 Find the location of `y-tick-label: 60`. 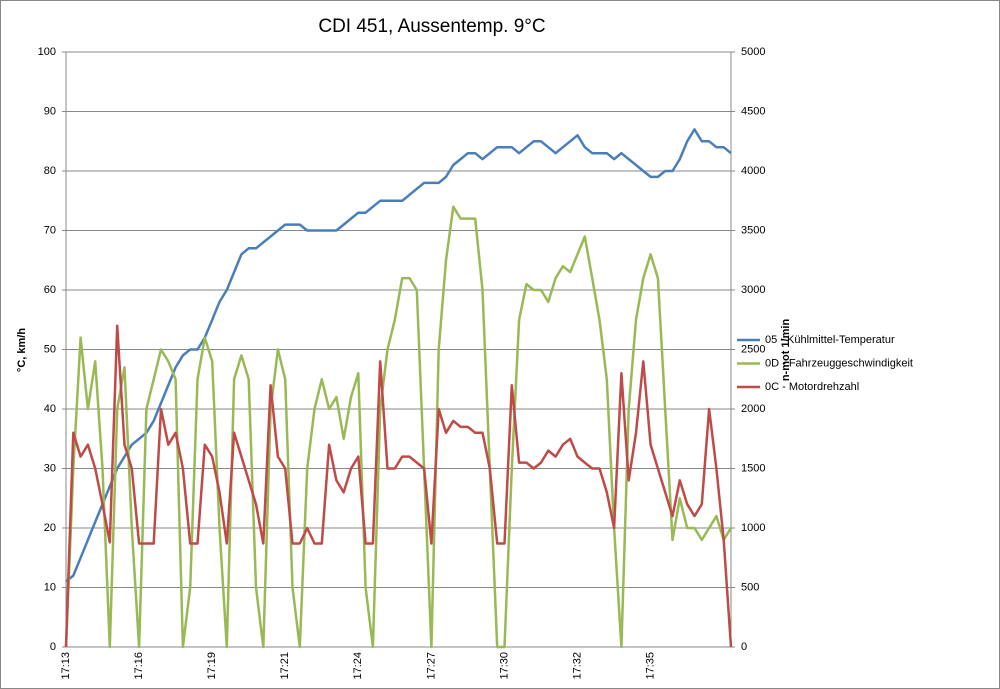

y-tick-label: 60 is located at coordinates (50, 290).